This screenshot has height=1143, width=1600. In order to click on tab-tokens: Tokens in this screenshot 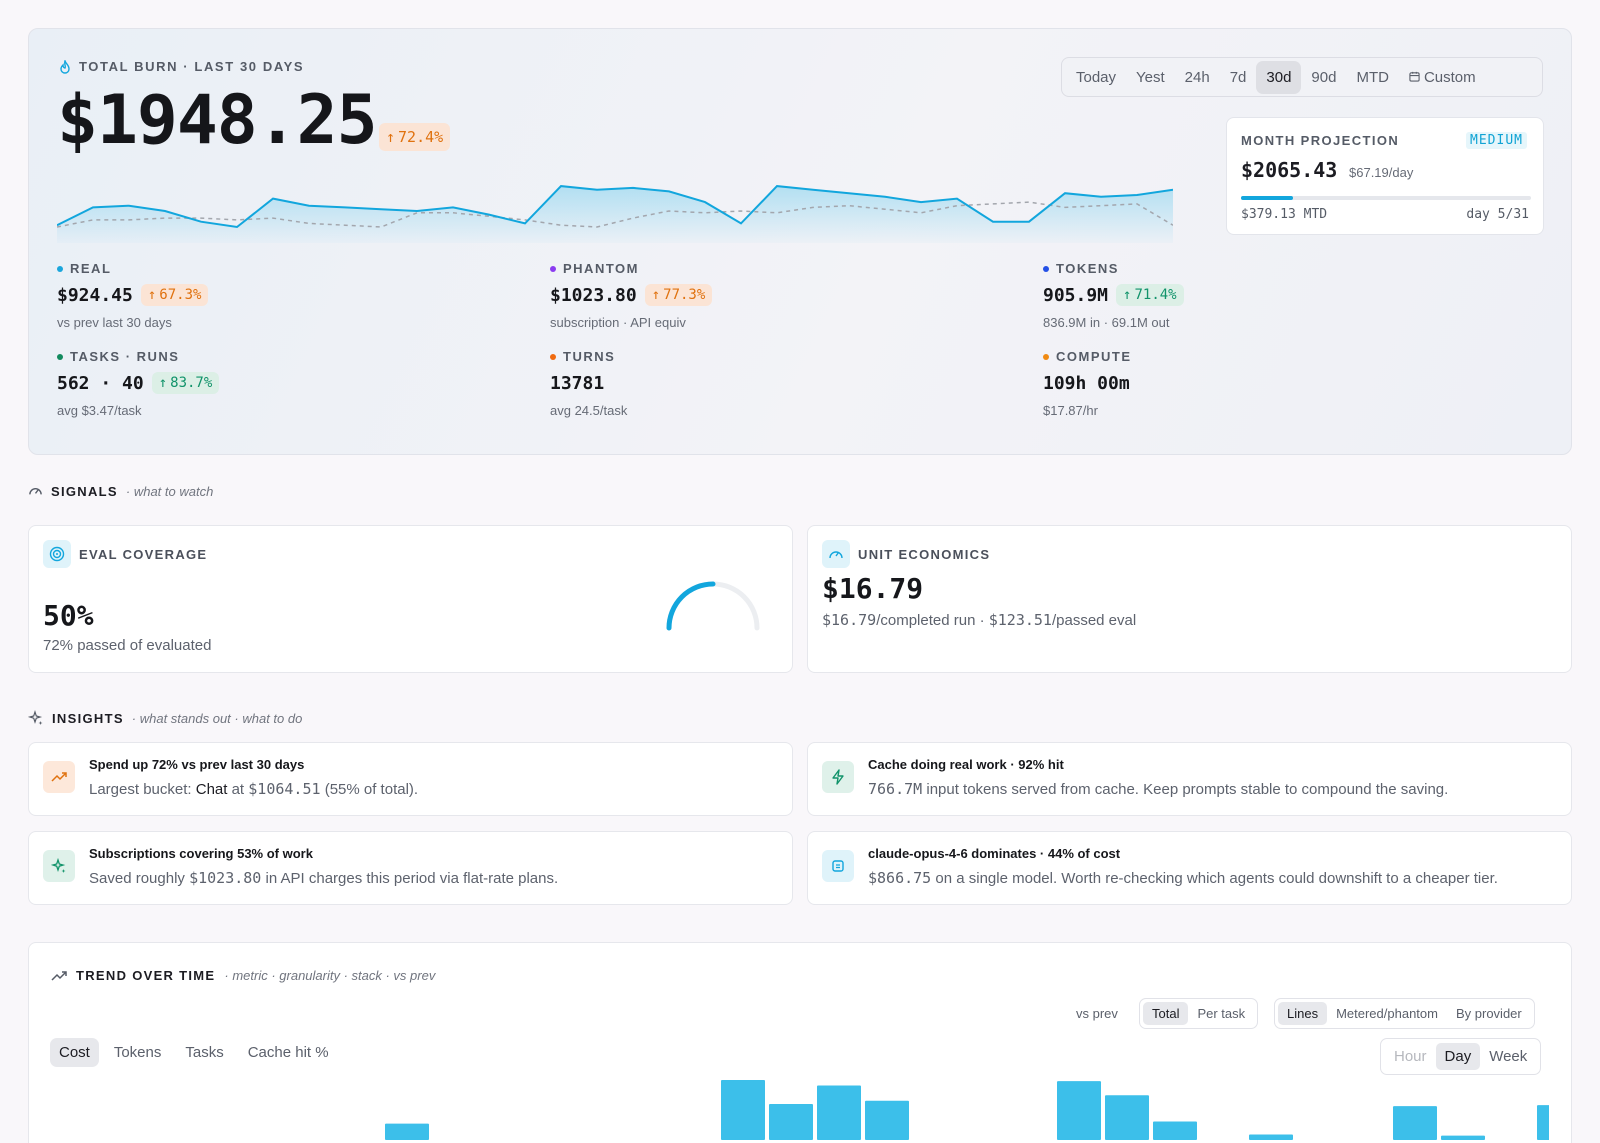, I will do `click(137, 1052)`.